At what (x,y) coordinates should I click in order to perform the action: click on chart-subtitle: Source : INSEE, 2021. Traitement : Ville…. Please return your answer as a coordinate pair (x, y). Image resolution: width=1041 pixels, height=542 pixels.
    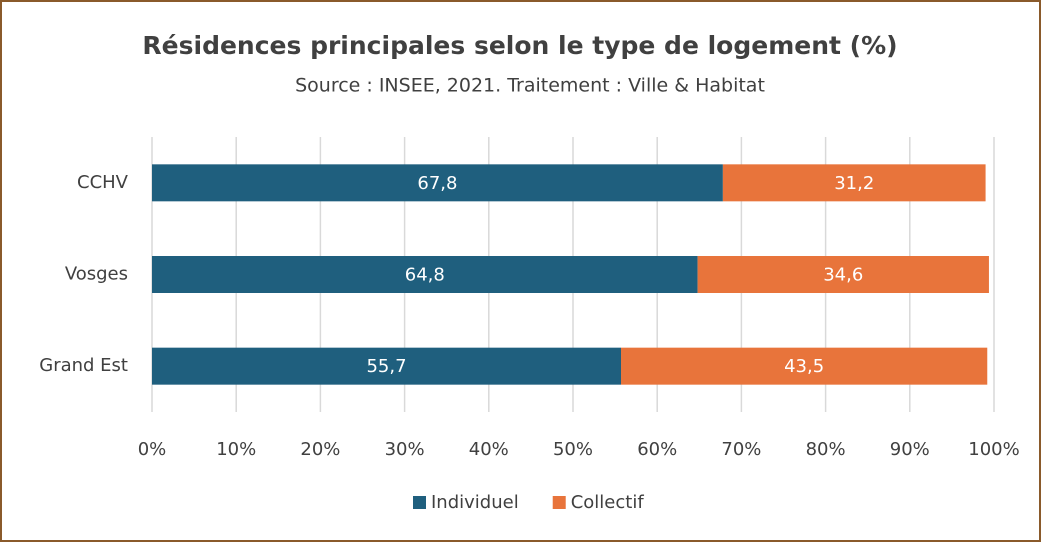
    Looking at the image, I should click on (530, 86).